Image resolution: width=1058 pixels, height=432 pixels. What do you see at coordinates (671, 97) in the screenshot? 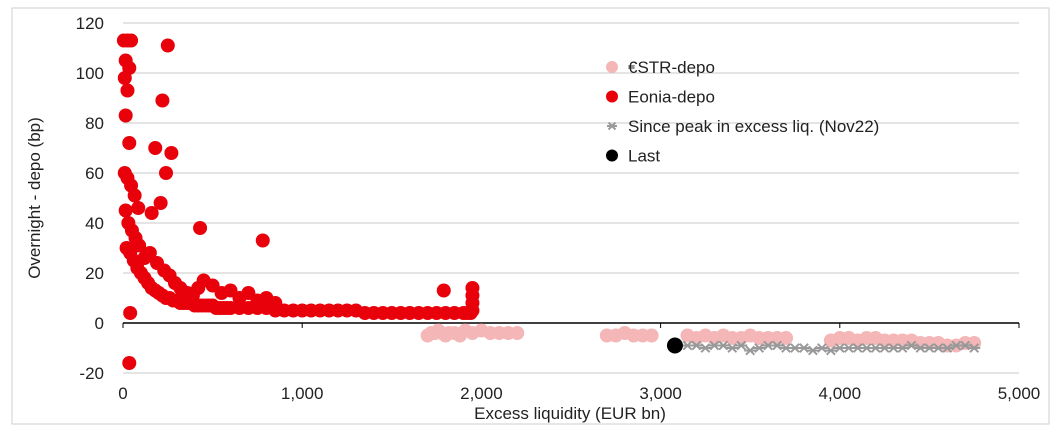
I see `legend-label: Eonia-depo` at bounding box center [671, 97].